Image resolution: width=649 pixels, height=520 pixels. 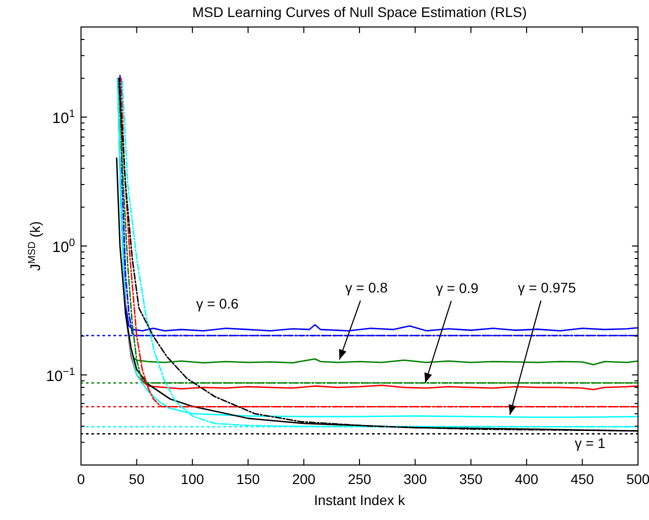 I want to click on x-tick-label: 50, so click(x=136, y=479).